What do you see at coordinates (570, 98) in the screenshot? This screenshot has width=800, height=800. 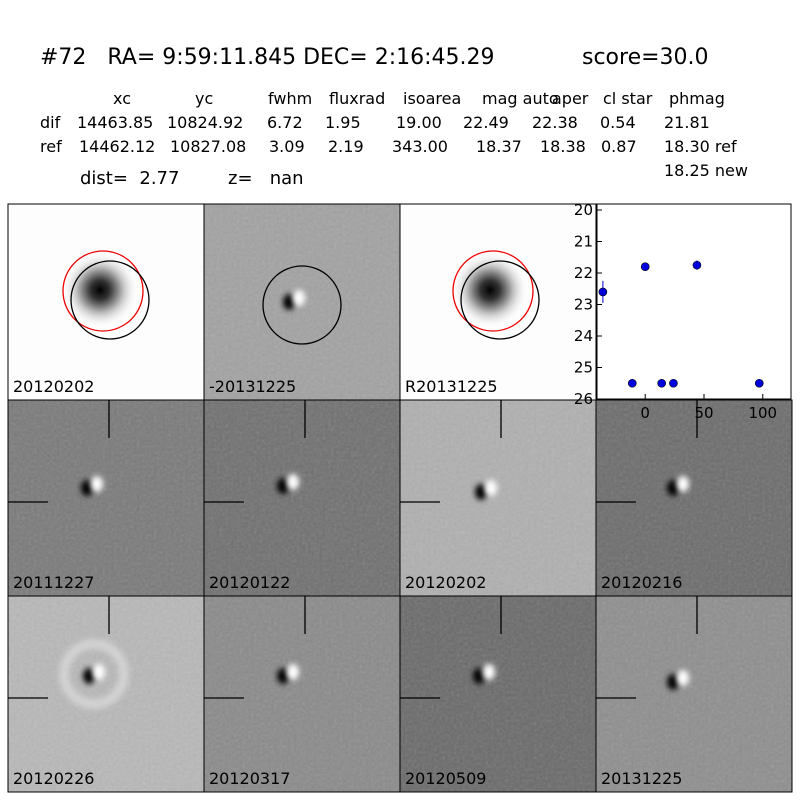 I see `column-header: aper` at bounding box center [570, 98].